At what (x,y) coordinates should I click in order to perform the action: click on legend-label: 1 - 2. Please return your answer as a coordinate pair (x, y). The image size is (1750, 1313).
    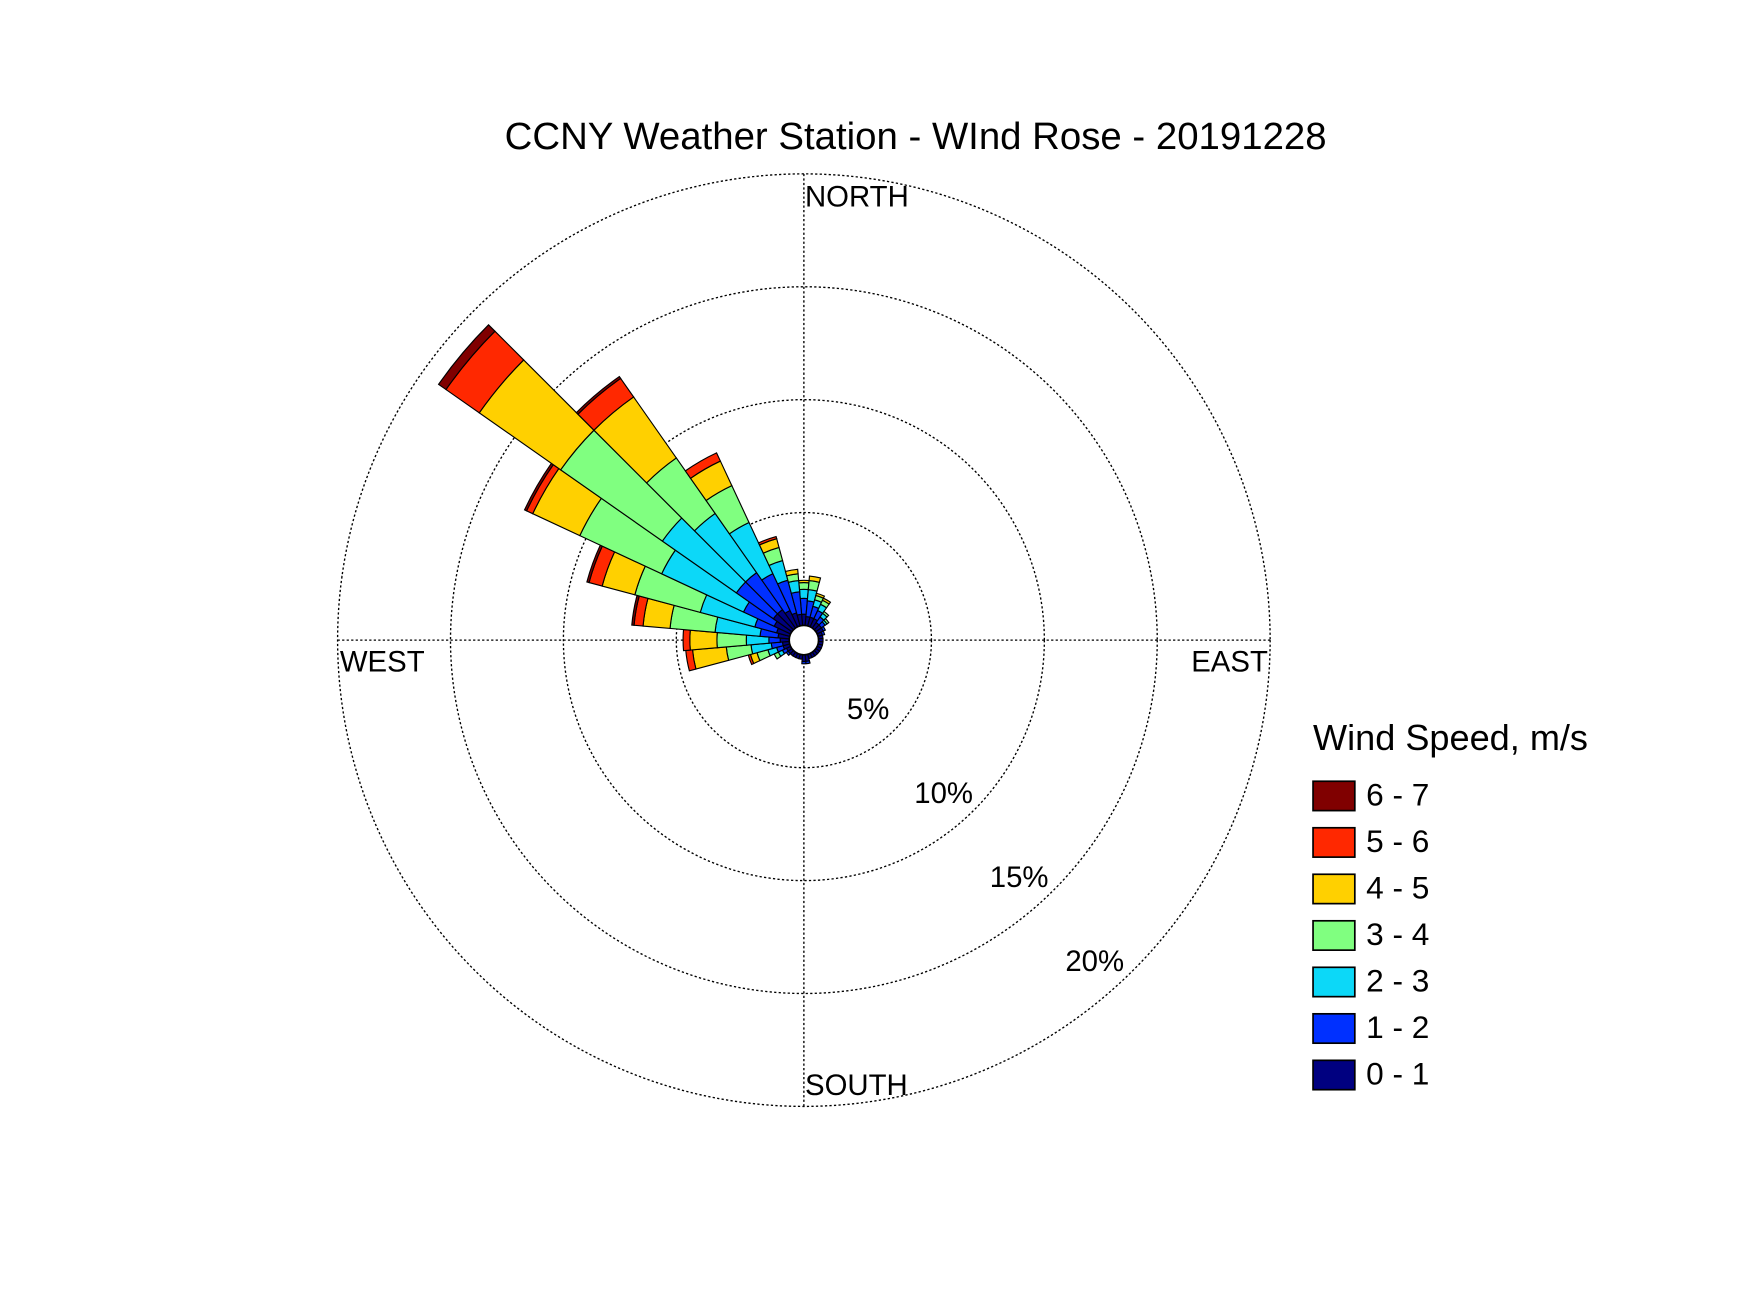
    Looking at the image, I should click on (1397, 1027).